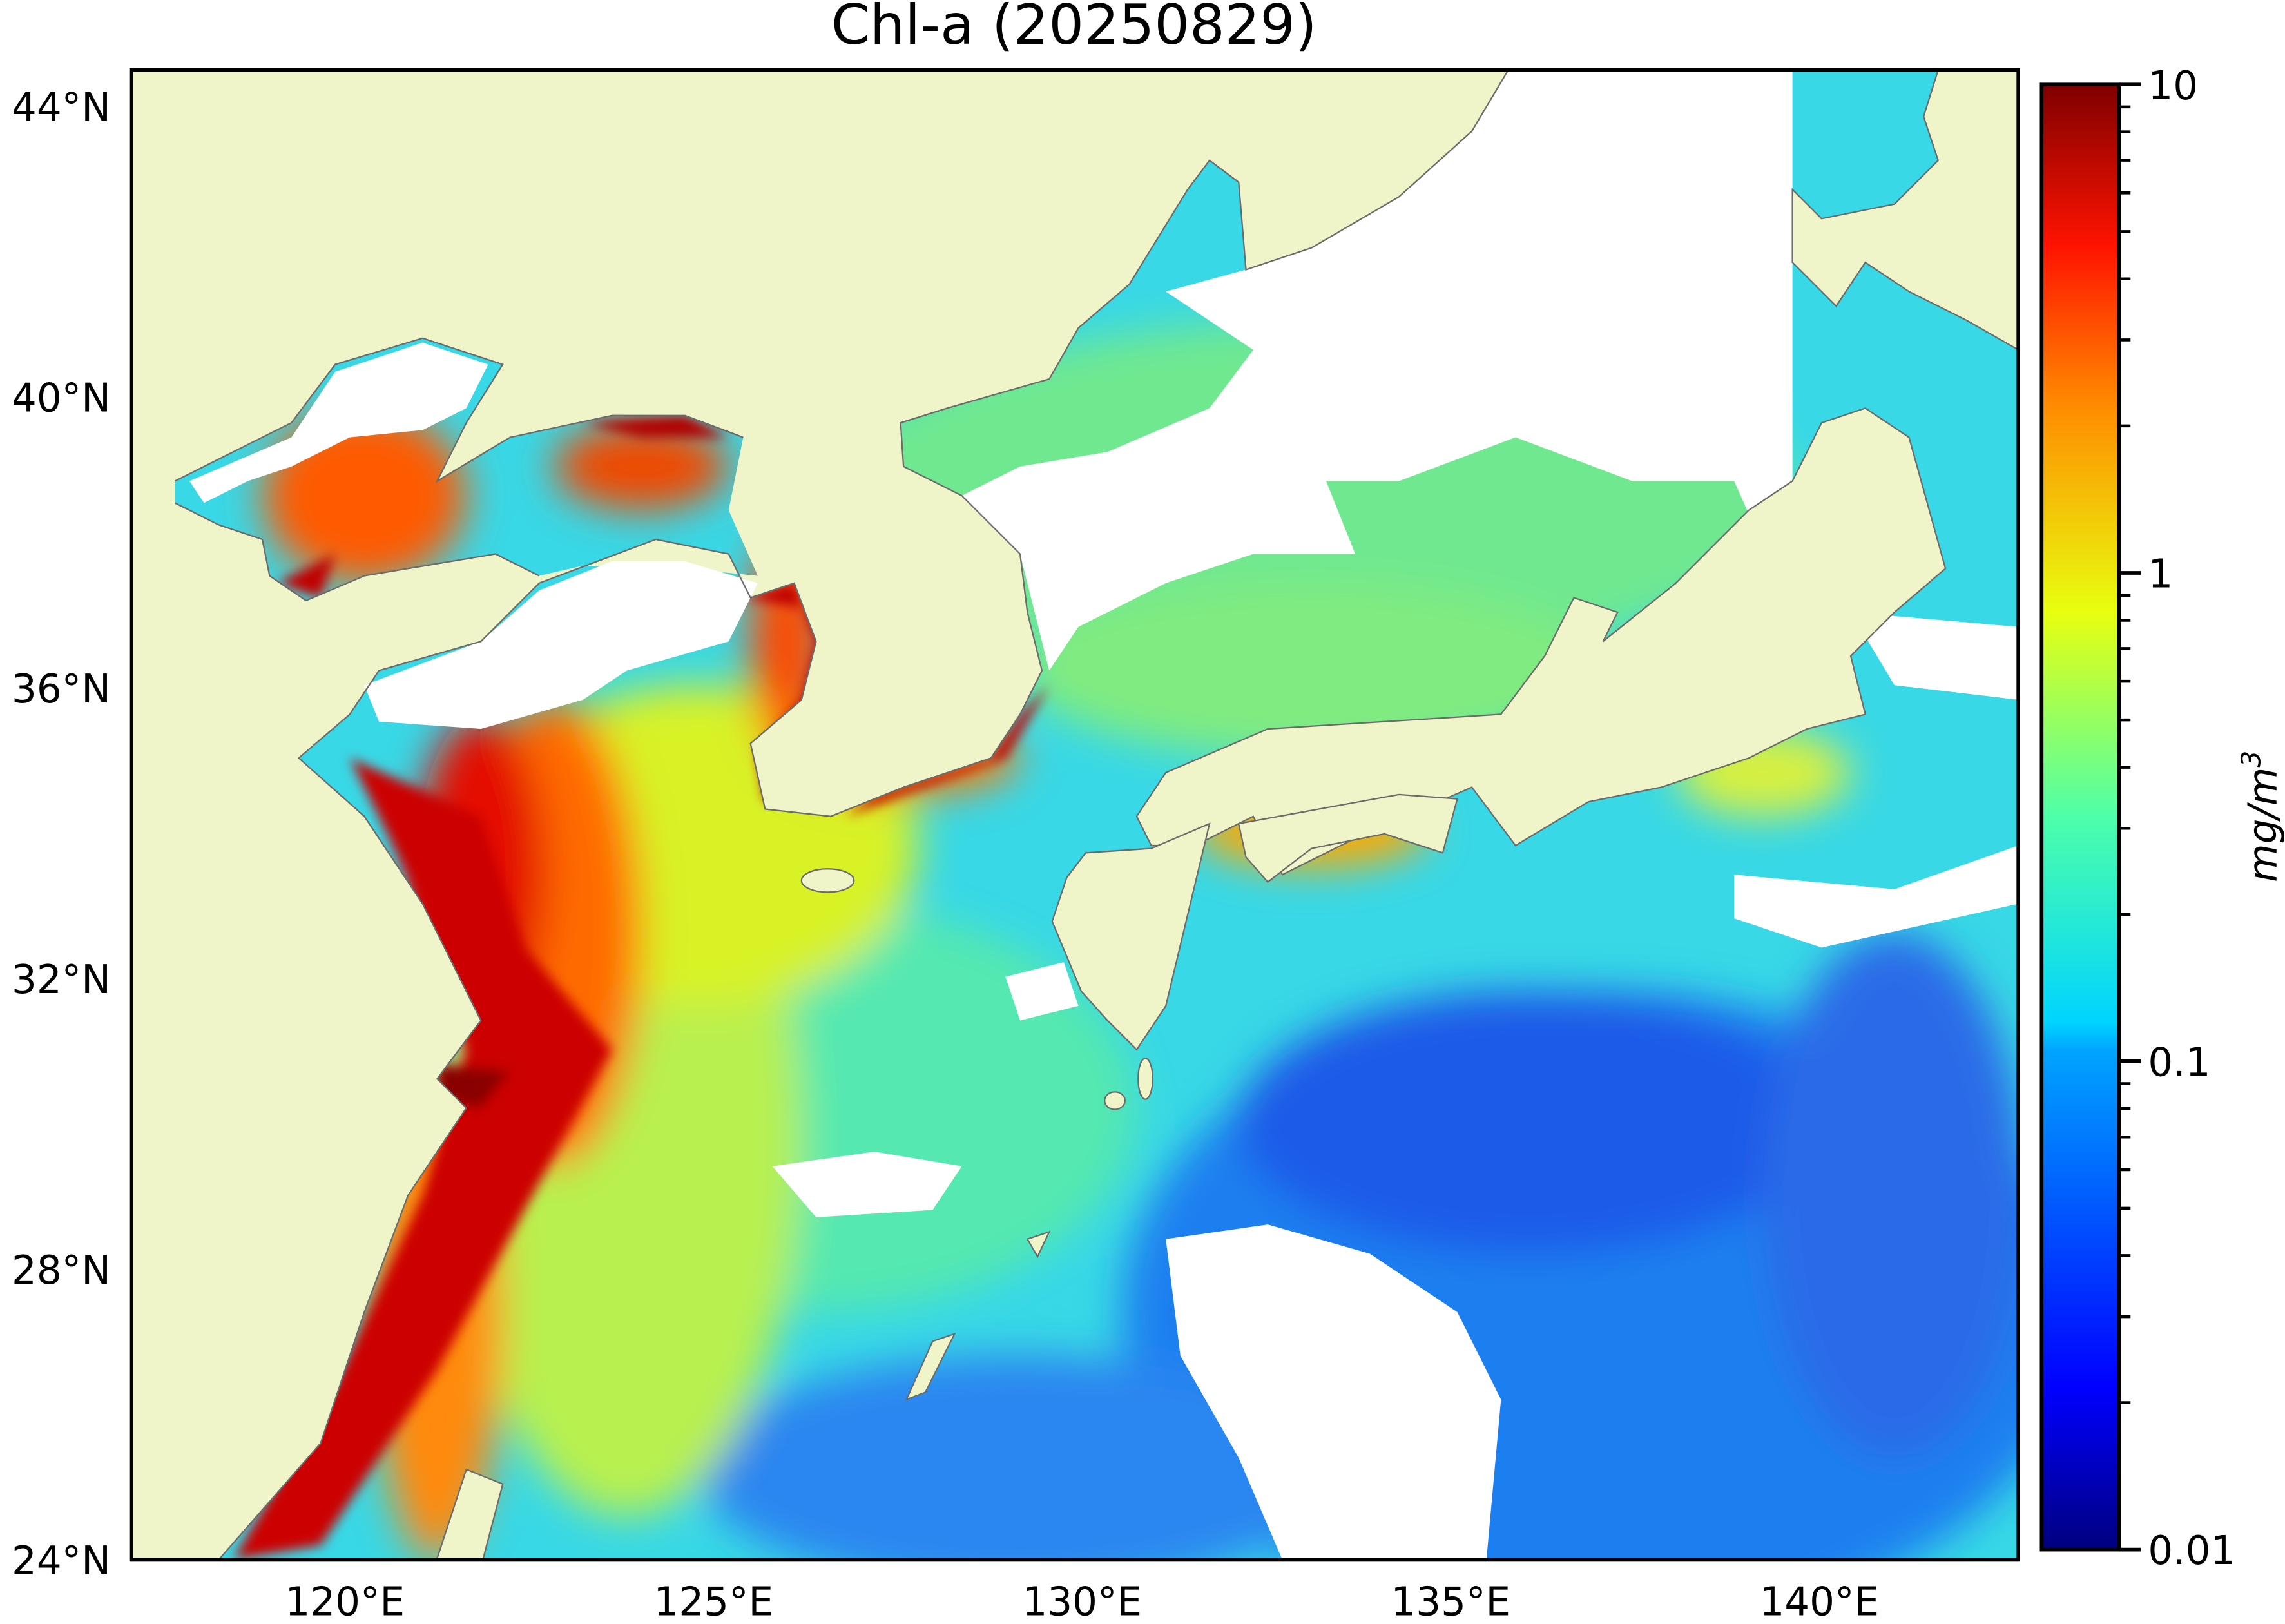 This screenshot has width=2285, height=1624. I want to click on lon-tick-label: 125°E, so click(713, 1601).